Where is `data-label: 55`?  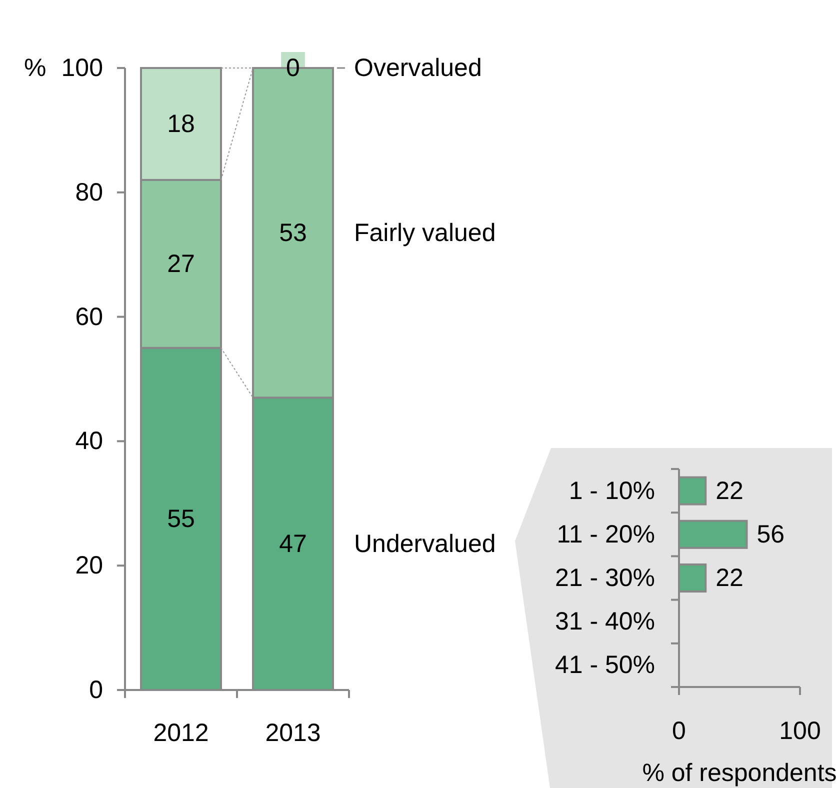 data-label: 55 is located at coordinates (181, 518).